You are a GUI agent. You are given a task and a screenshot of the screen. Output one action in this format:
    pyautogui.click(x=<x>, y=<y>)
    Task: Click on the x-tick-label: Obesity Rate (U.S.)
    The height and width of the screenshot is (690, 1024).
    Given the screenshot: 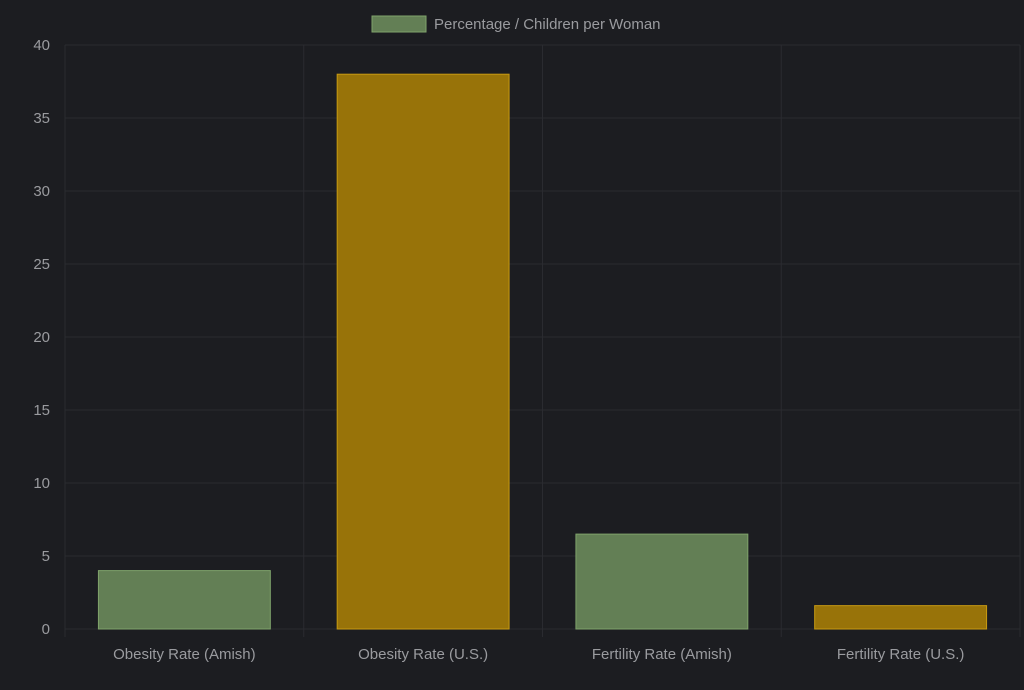 What is the action you would take?
    pyautogui.click(x=423, y=654)
    